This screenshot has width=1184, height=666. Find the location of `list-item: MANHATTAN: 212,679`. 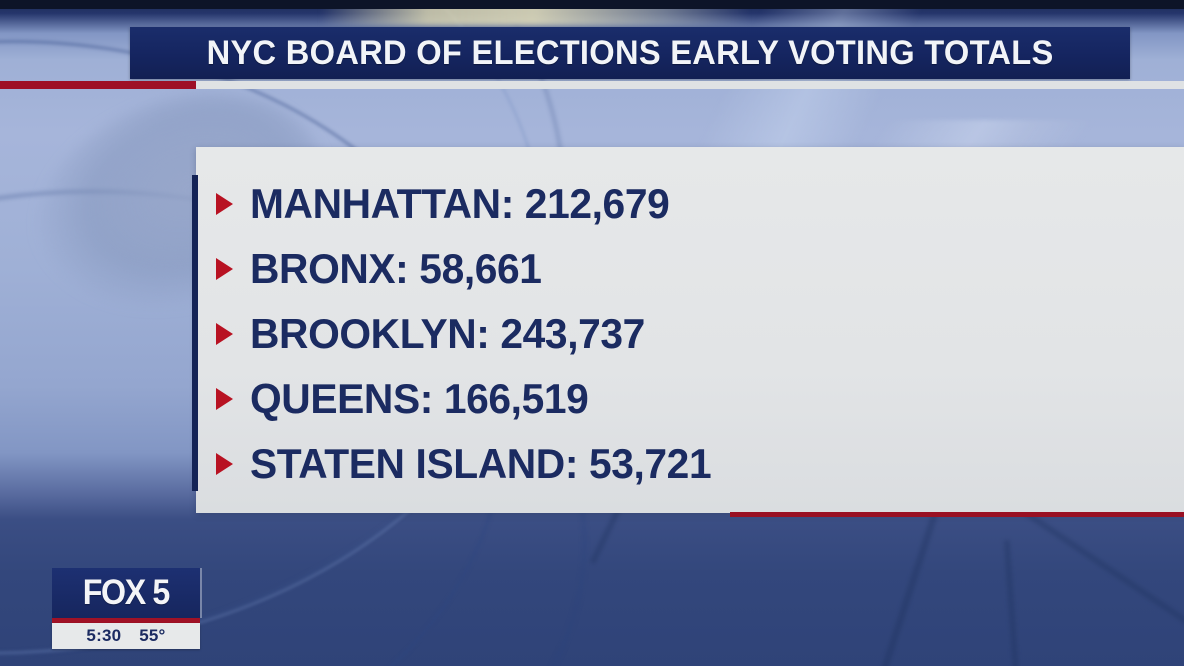

list-item: MANHATTAN: 212,679 is located at coordinates (700, 203).